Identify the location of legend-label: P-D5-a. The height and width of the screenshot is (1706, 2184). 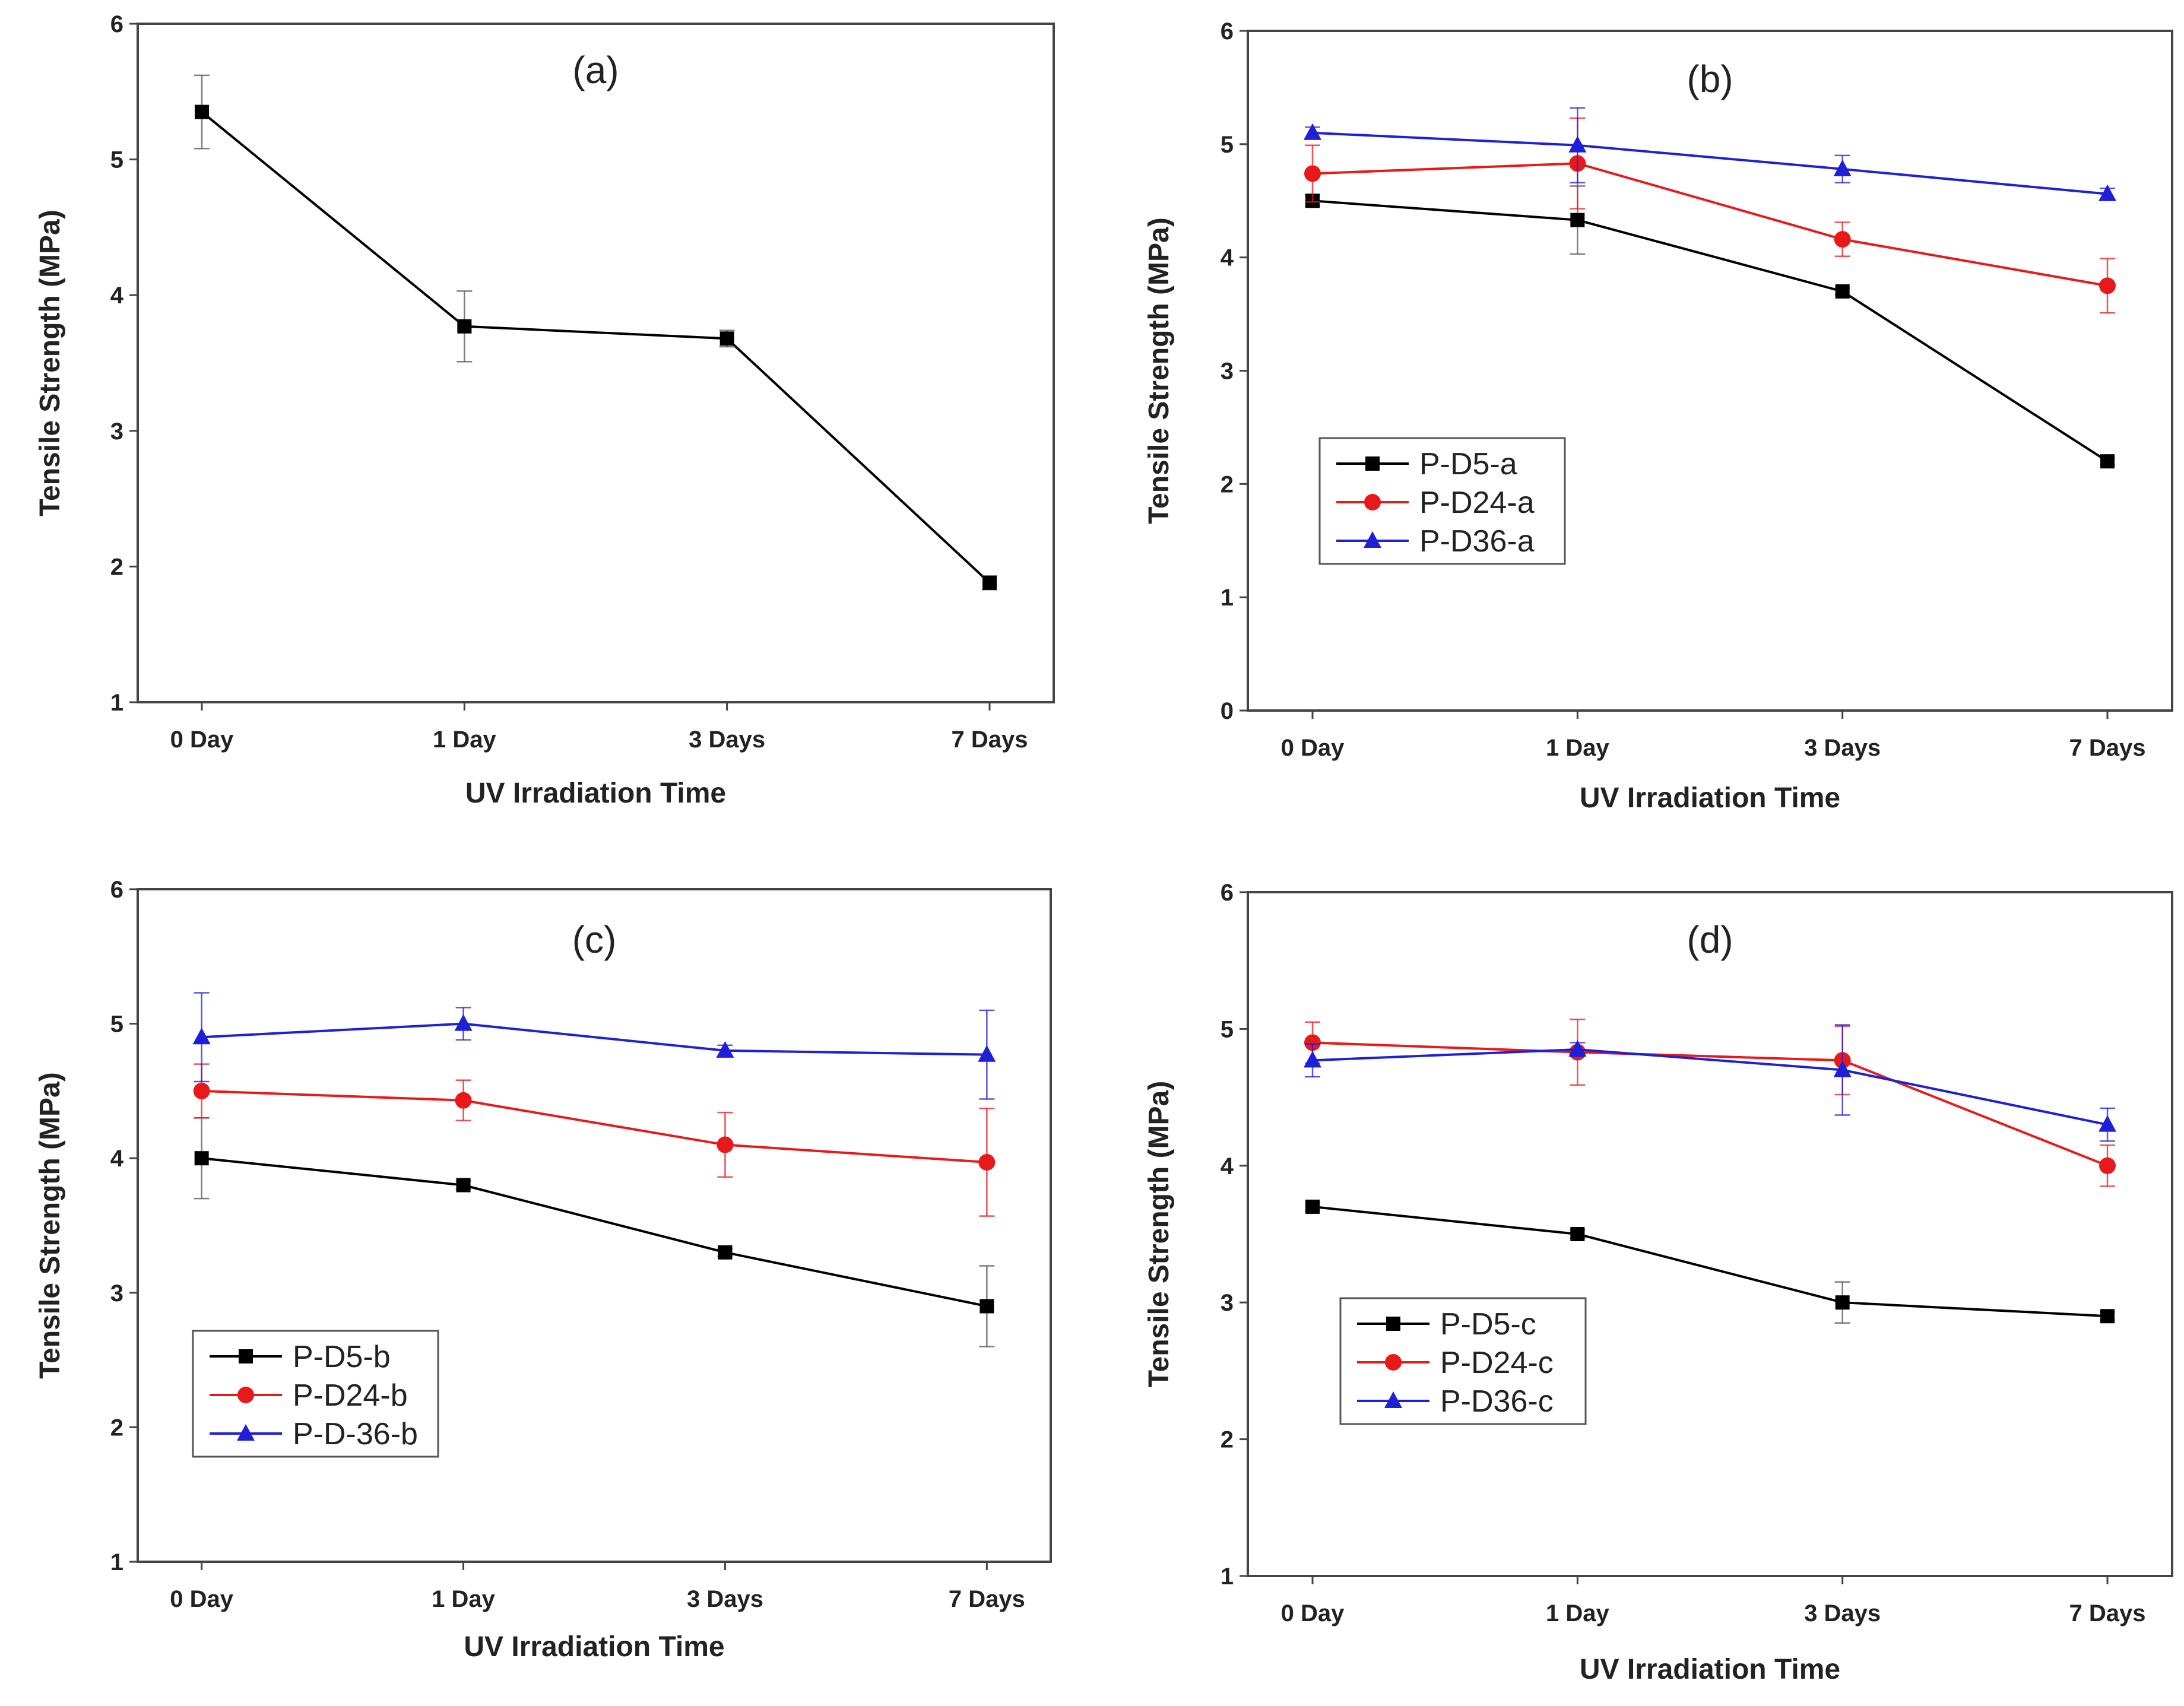
(1468, 464).